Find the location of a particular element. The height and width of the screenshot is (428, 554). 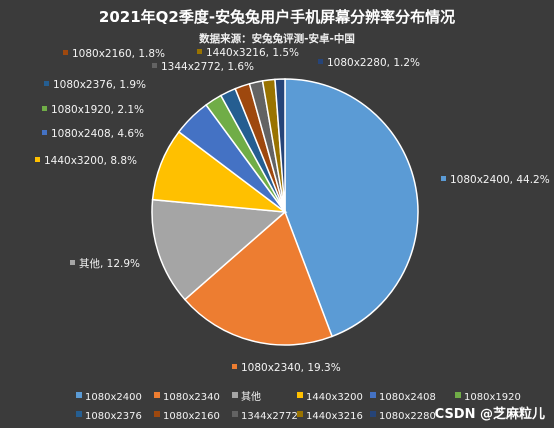

legend-item: 1344x2772 is located at coordinates (265, 416).